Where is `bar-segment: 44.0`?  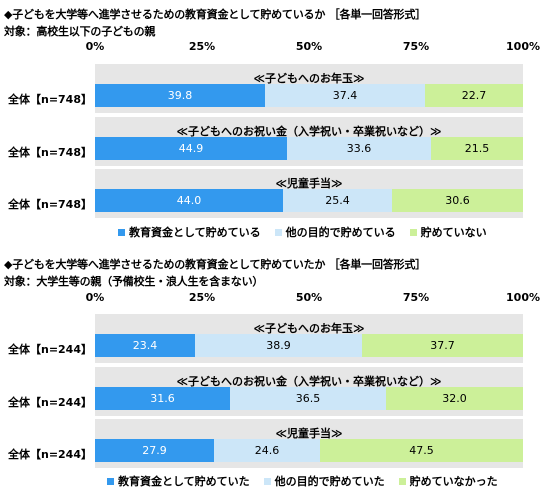
bar-segment: 44.0 is located at coordinates (189, 200).